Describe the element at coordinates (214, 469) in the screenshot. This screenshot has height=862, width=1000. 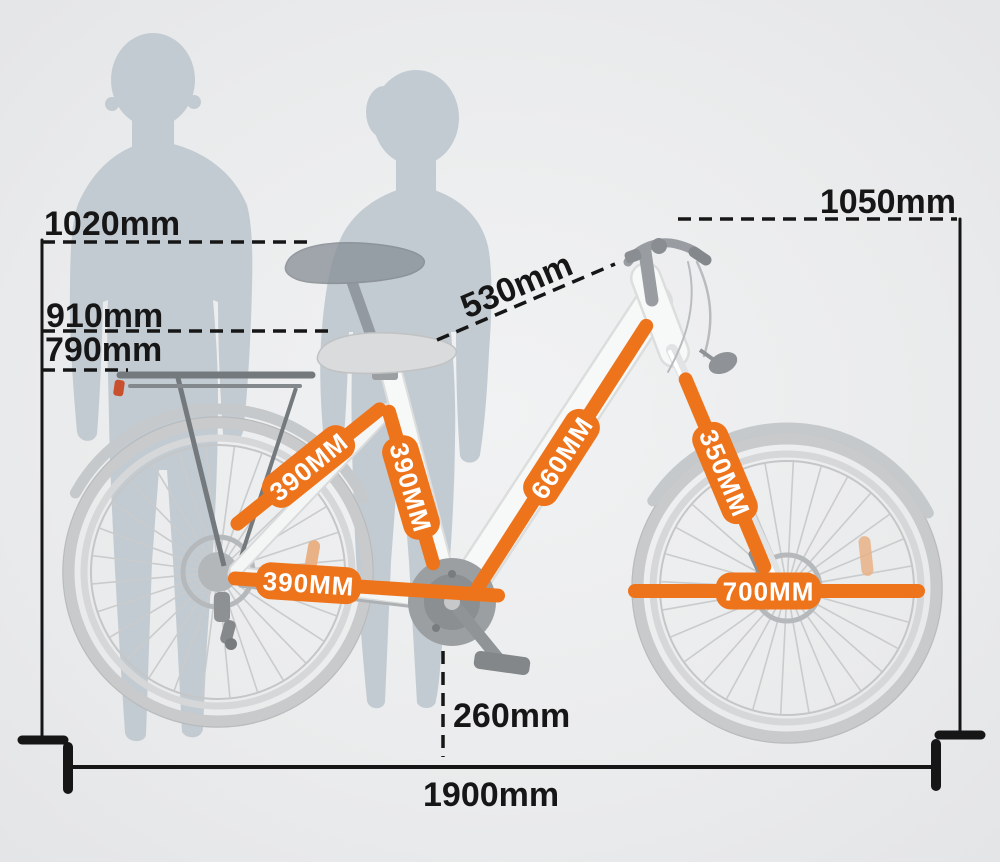
I see `rear-rack` at that location.